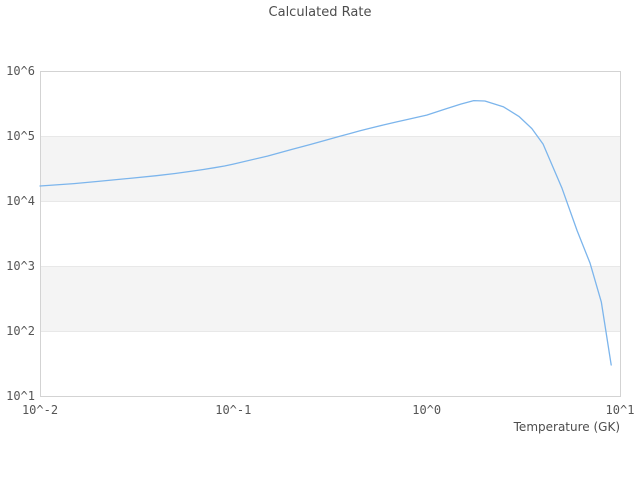 Image resolution: width=640 pixels, height=480 pixels. I want to click on y-tick-label: 10^3, so click(20, 266).